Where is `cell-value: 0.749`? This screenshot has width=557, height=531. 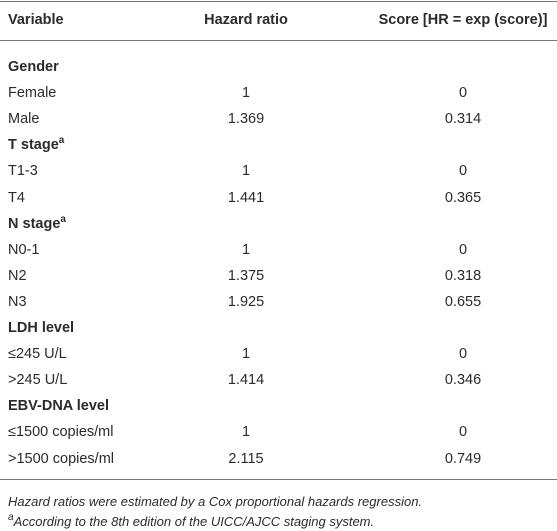 cell-value: 0.749 is located at coordinates (463, 458).